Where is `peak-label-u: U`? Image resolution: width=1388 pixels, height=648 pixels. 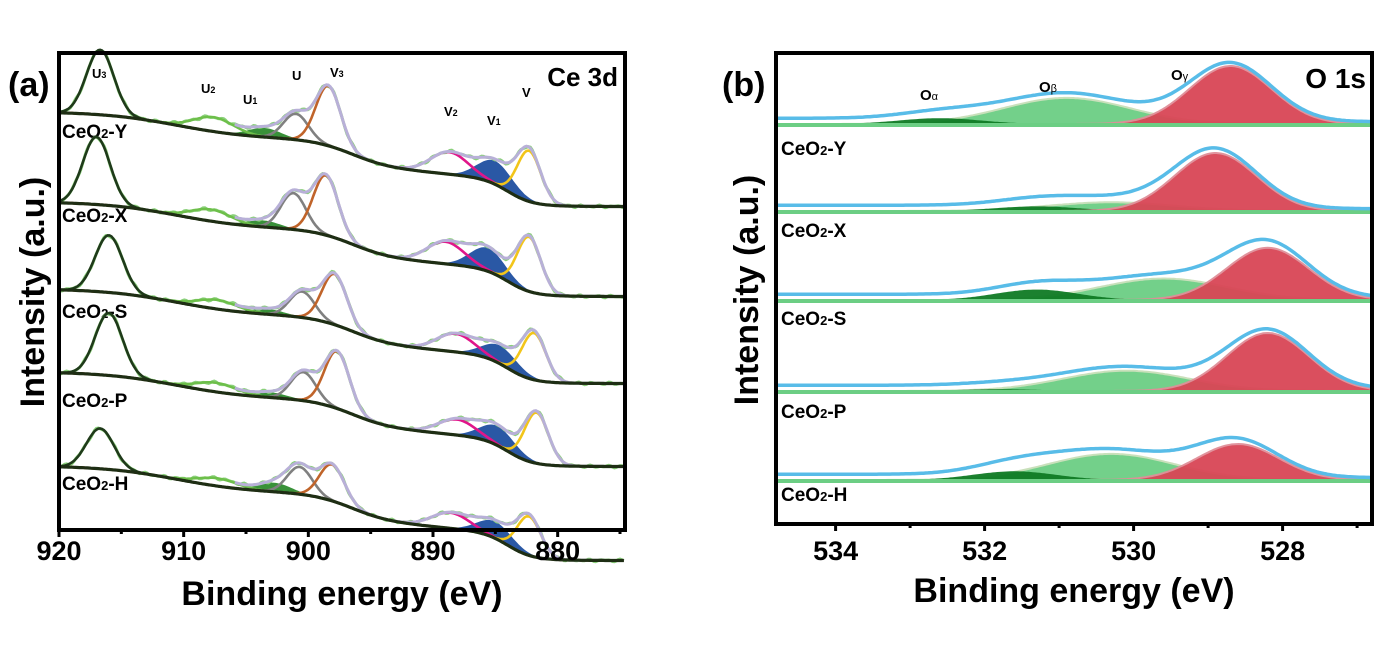 peak-label-u: U is located at coordinates (296, 75).